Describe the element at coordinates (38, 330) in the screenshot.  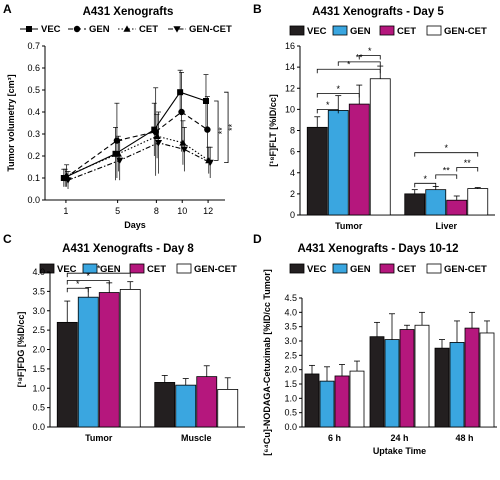
I see `y-tick-label: 2.5` at that location.